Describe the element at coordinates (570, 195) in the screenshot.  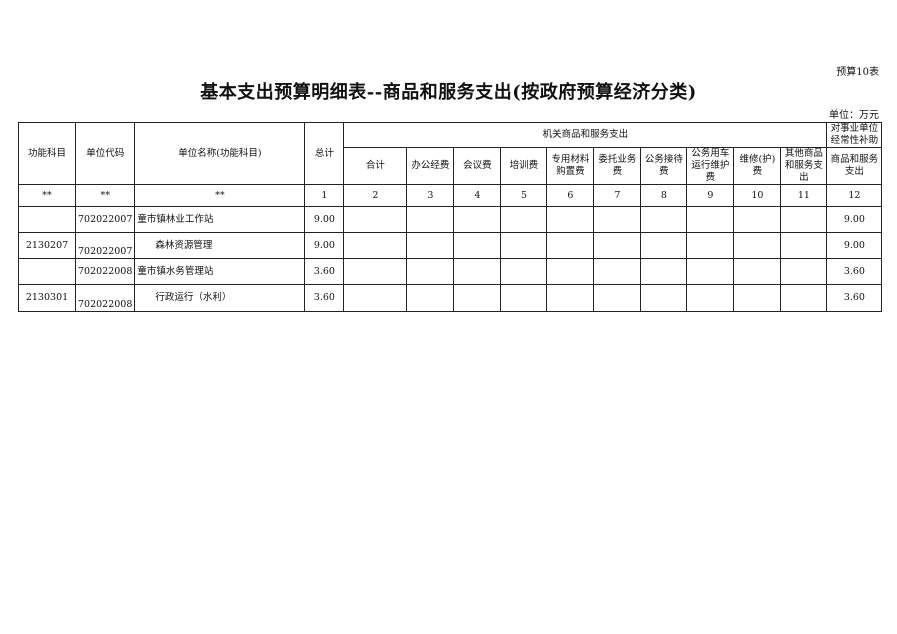
I see `index-cell: 6` at that location.